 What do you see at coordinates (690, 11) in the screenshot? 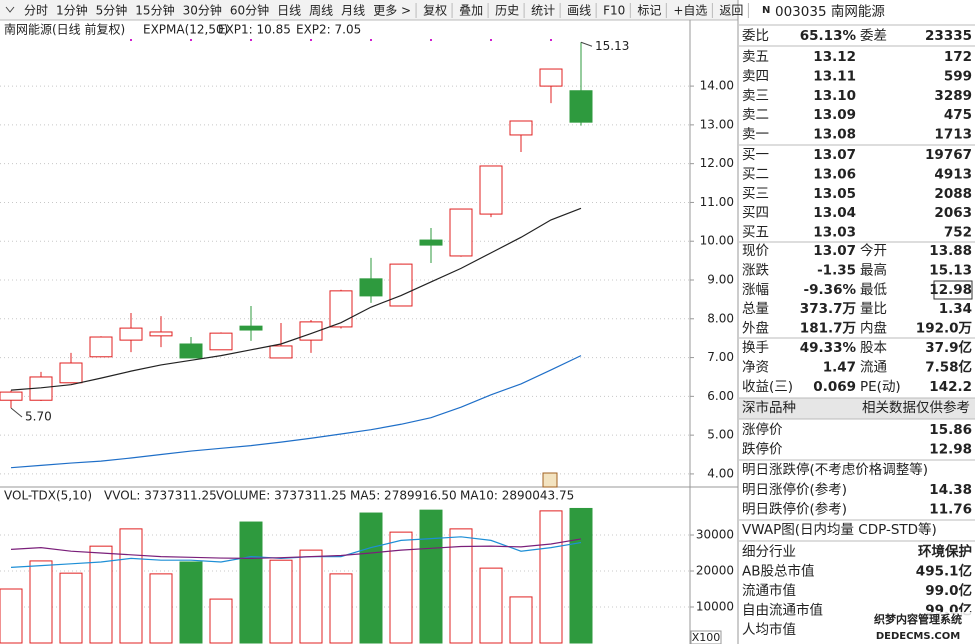
I see `toolbar-item: +自选` at bounding box center [690, 11].